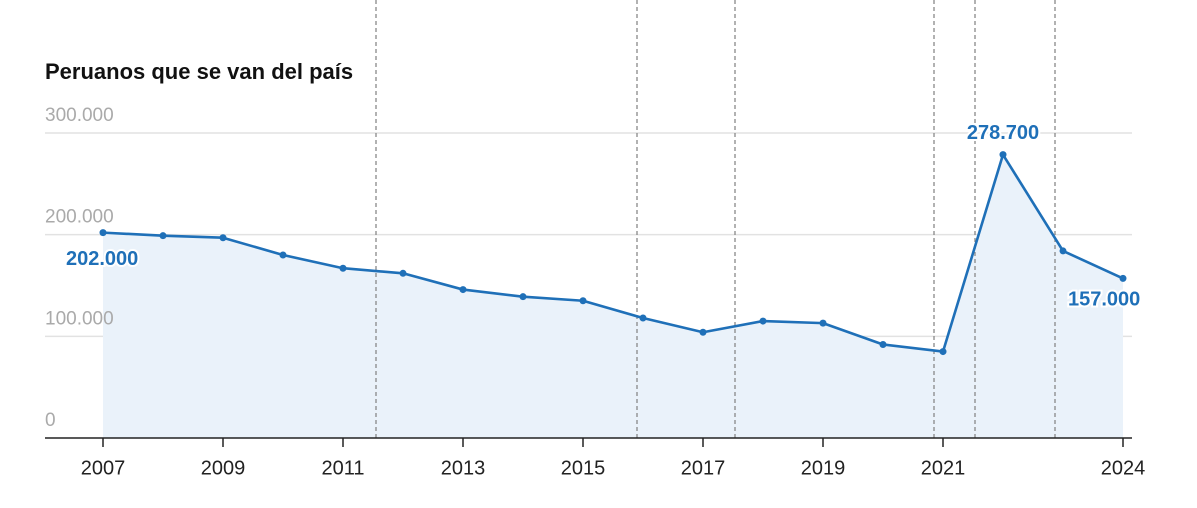 This screenshot has width=1197, height=508. I want to click on value-label: 278.700, so click(1003, 133).